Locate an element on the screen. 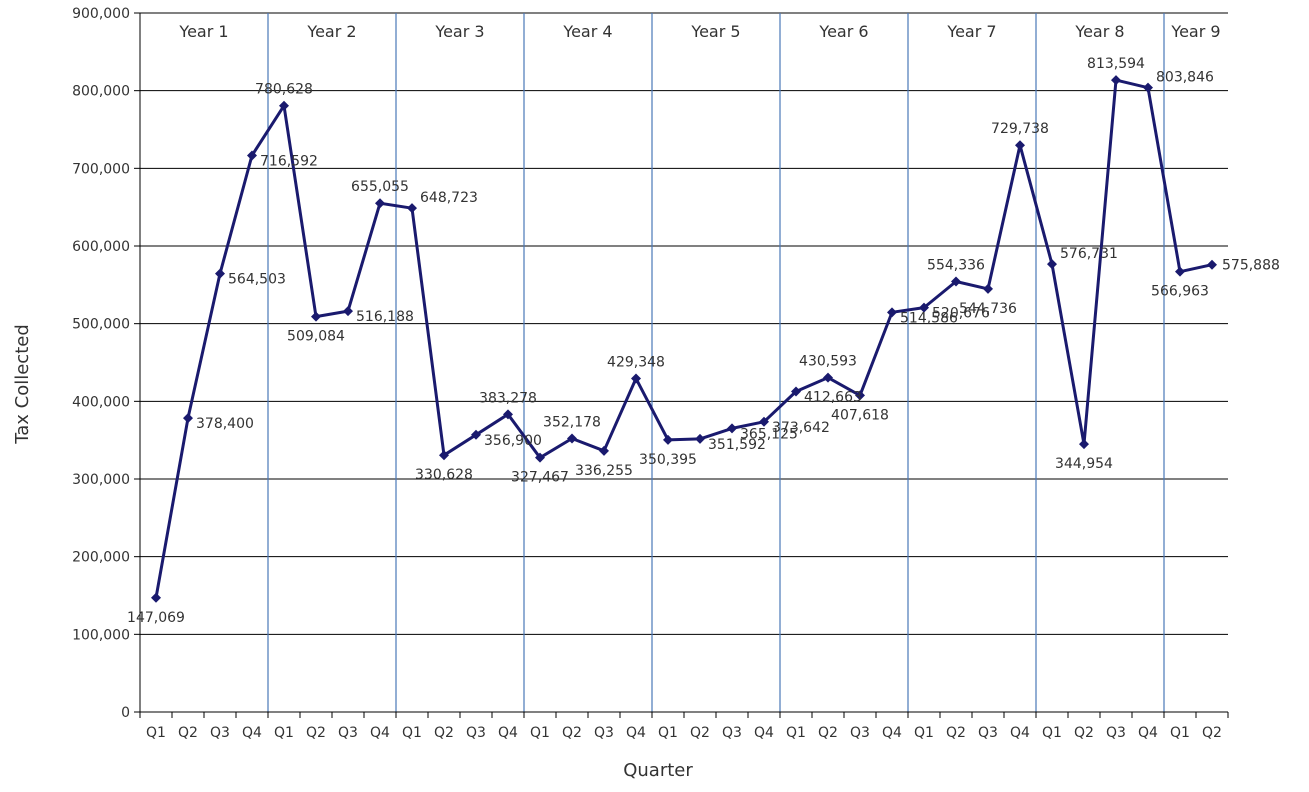 The image size is (1309, 792). data-label: 147,069 is located at coordinates (156, 618).